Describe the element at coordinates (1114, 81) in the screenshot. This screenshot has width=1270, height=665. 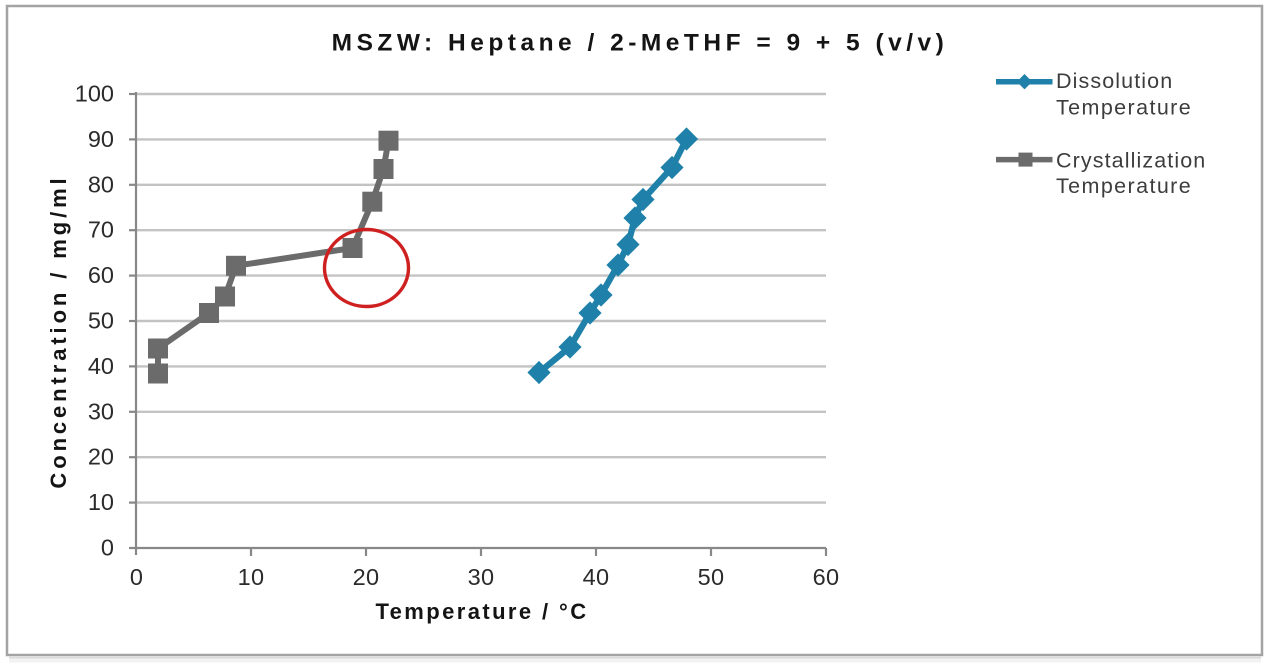
I see `svg-text: Dissolution` at that location.